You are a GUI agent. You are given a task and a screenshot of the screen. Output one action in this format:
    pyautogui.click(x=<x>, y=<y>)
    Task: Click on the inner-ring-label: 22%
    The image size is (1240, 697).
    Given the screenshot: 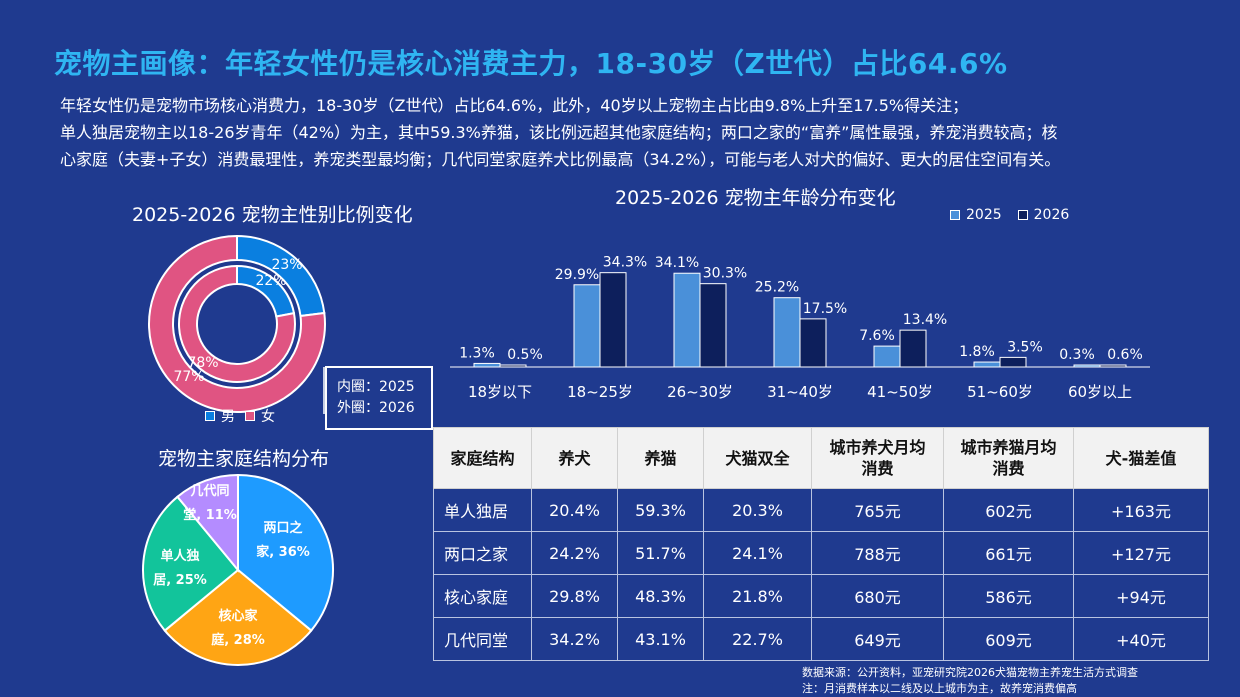 What is the action you would take?
    pyautogui.click(x=270, y=281)
    